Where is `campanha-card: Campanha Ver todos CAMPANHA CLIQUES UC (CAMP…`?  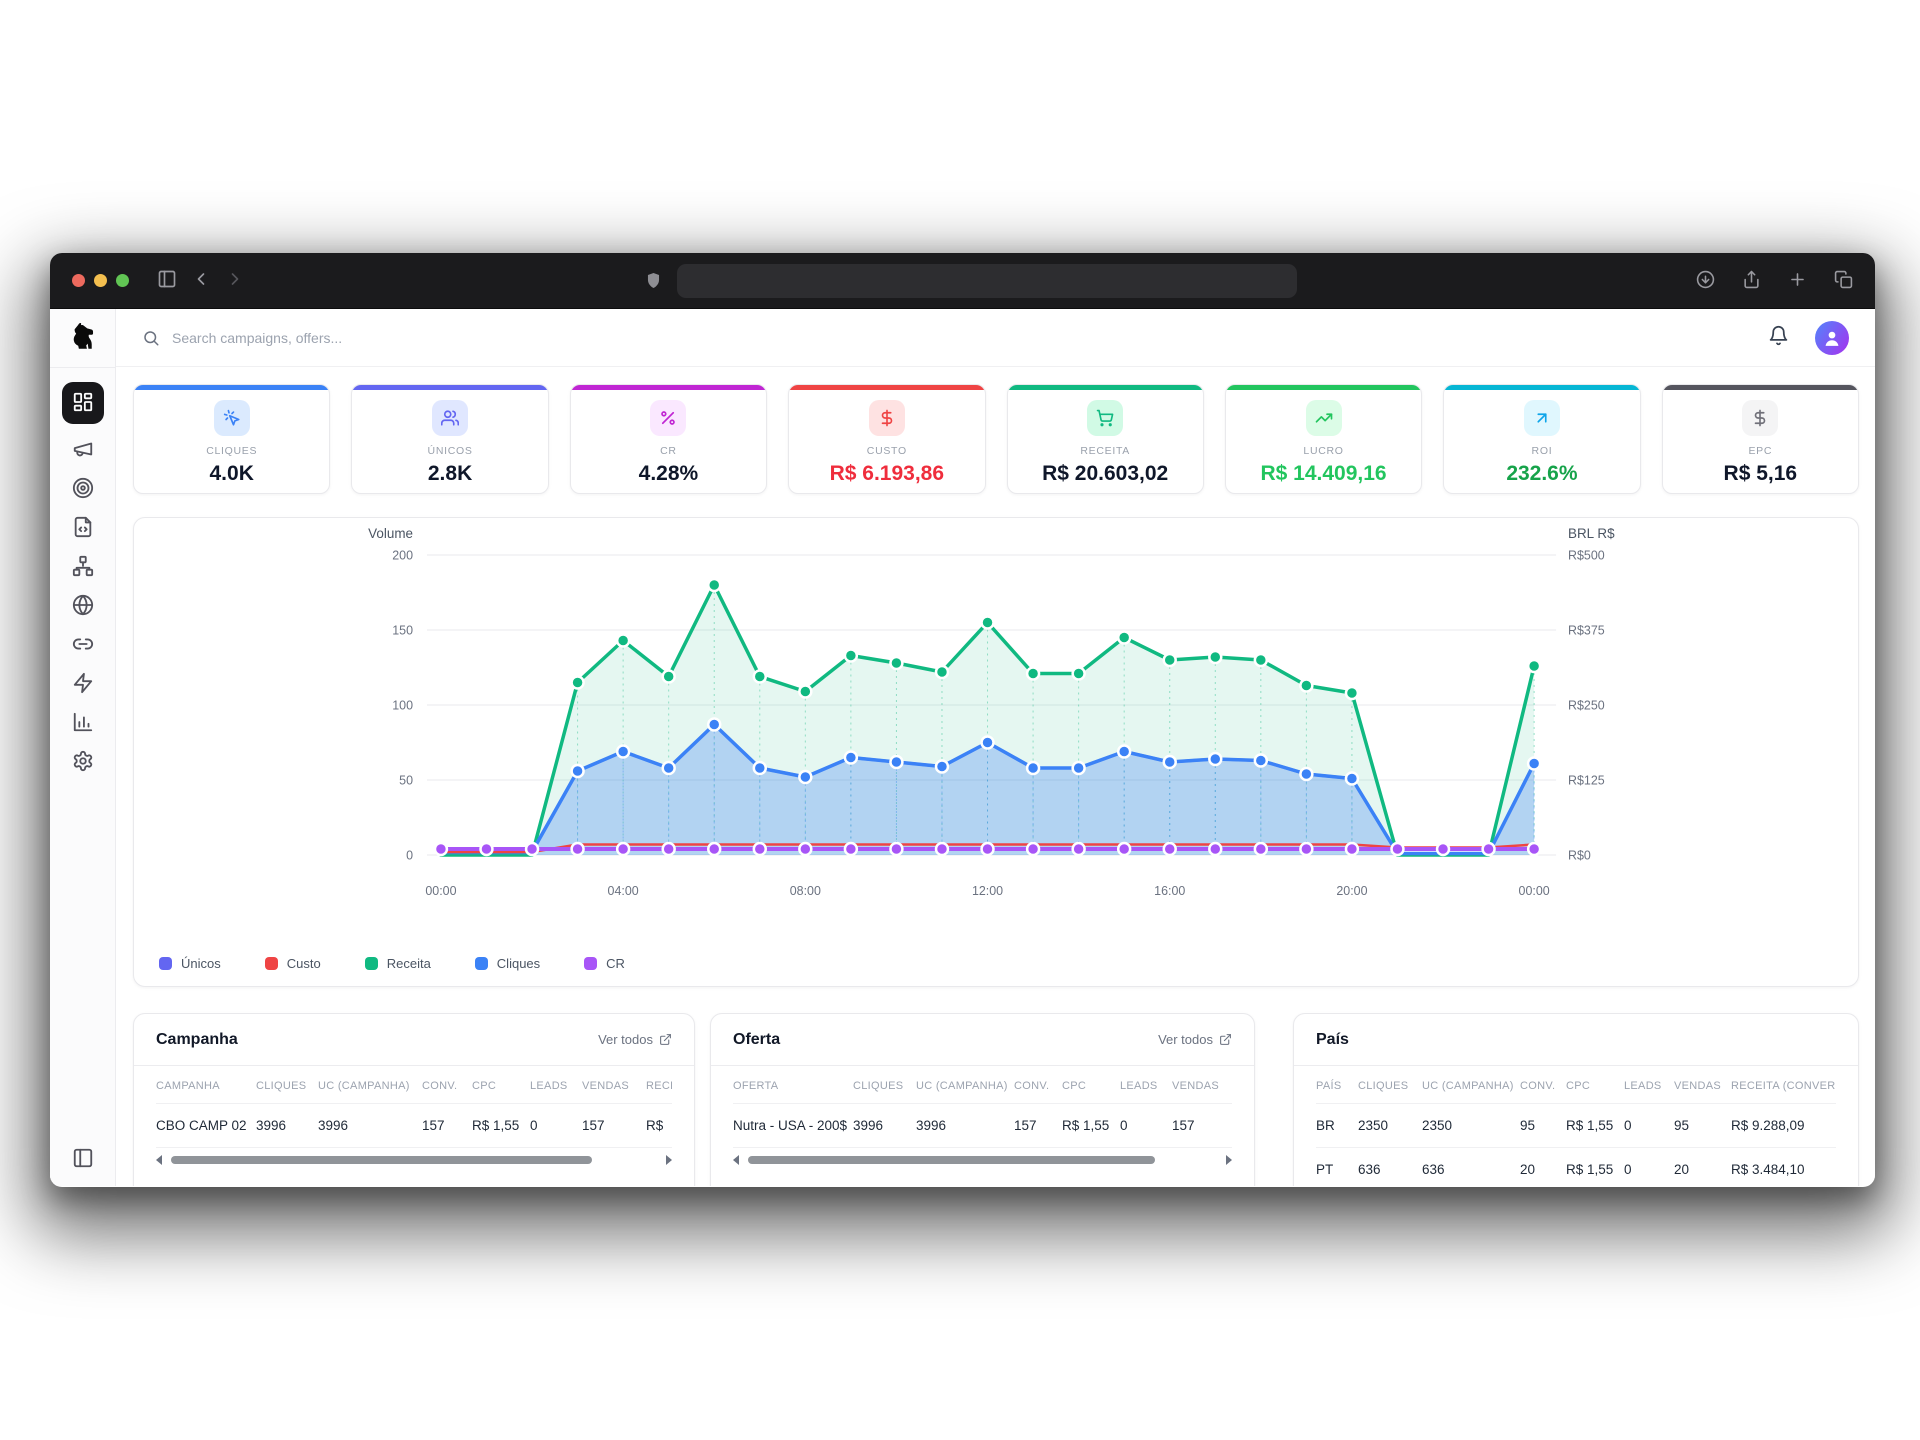 campanha-card: Campanha Ver todos CAMPANHA CLIQUES UC (CAMP… is located at coordinates (414, 1099).